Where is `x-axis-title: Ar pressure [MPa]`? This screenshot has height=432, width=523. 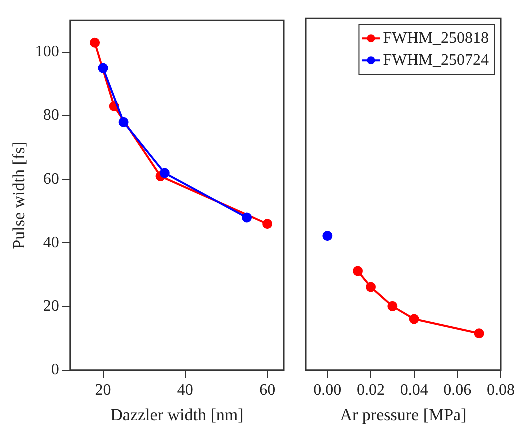 x-axis-title: Ar pressure [MPa] is located at coordinates (403, 414).